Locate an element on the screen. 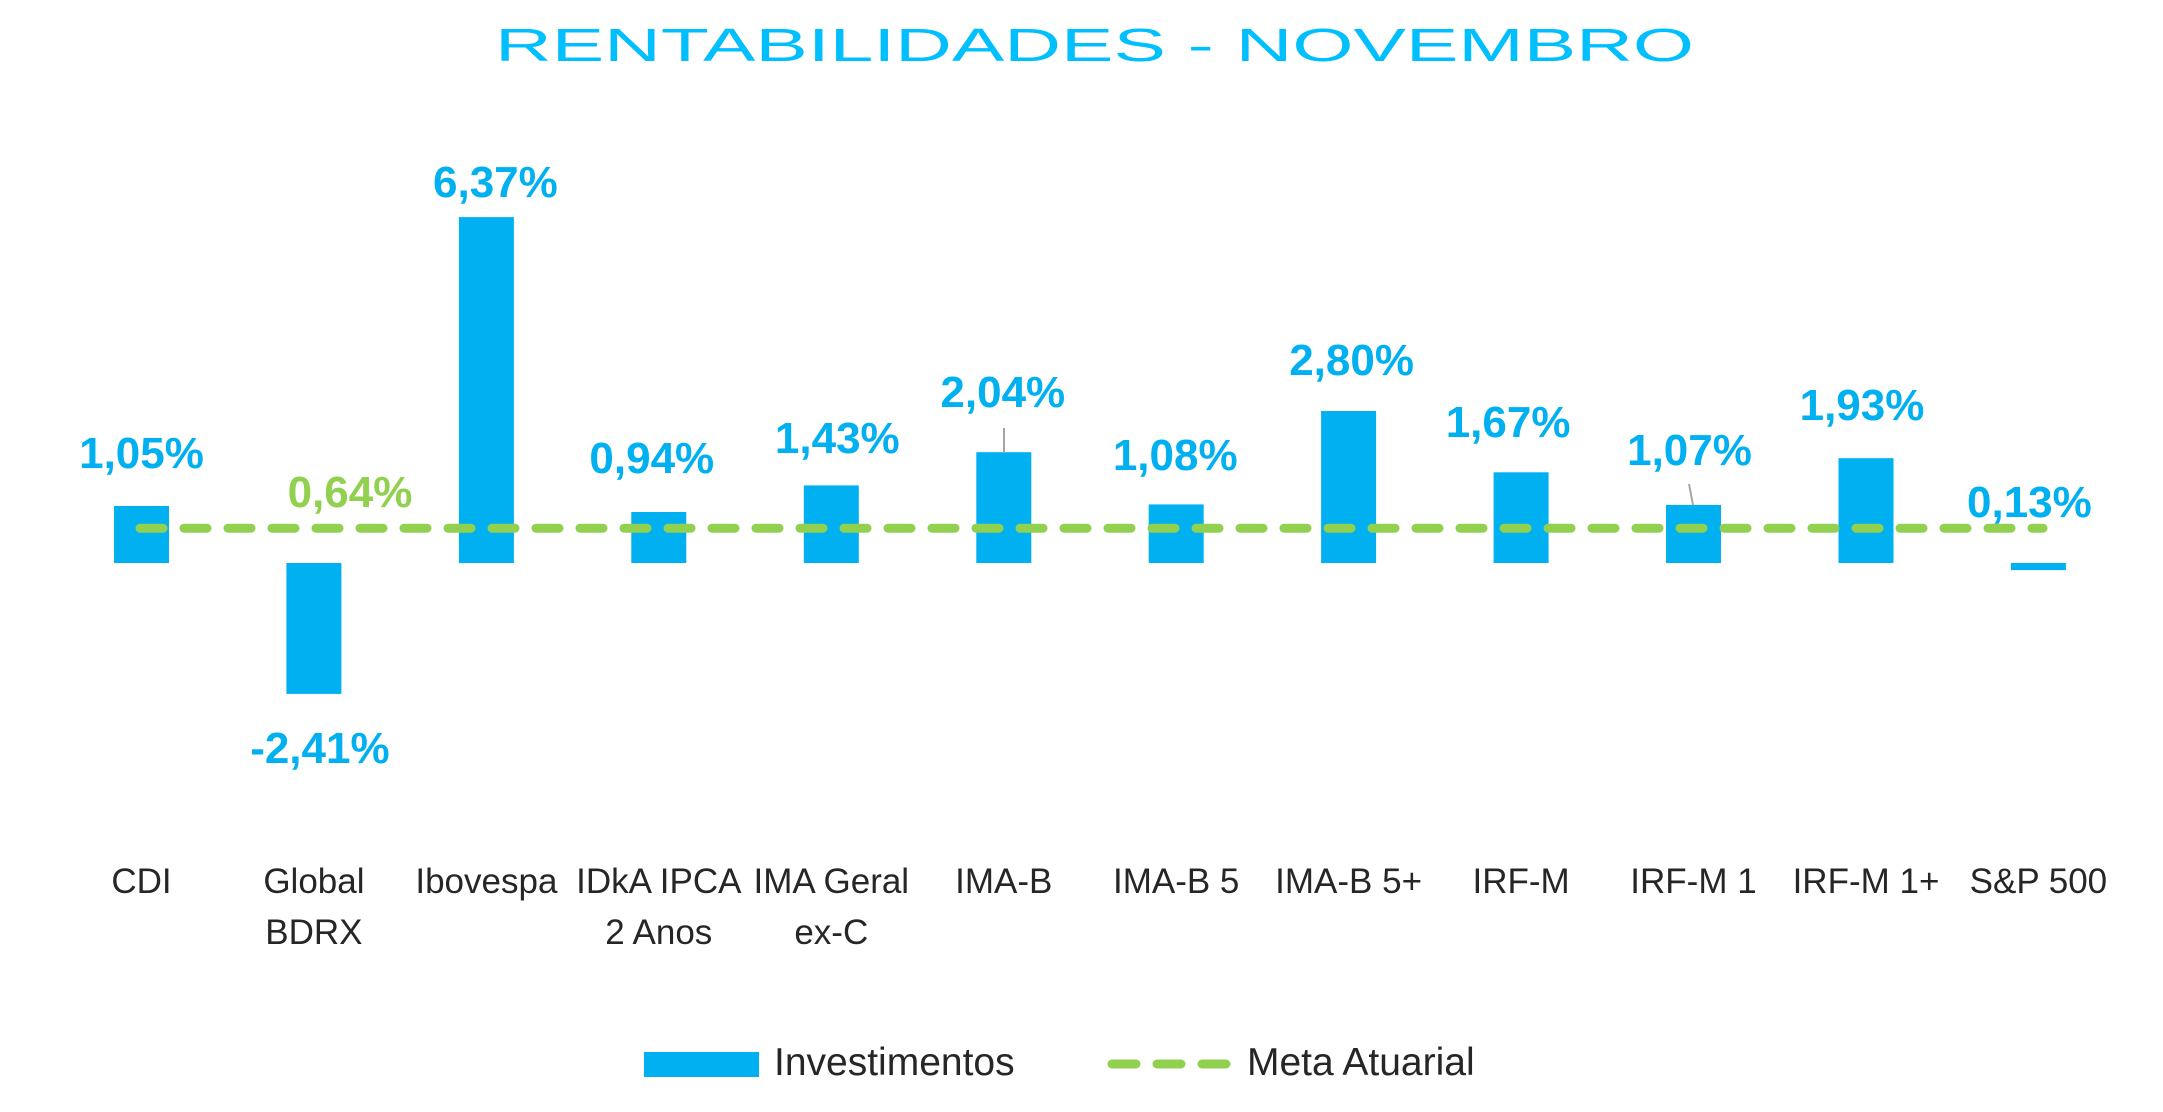 This screenshot has height=1112, width=2163. data-label: 1,93% is located at coordinates (1862, 405).